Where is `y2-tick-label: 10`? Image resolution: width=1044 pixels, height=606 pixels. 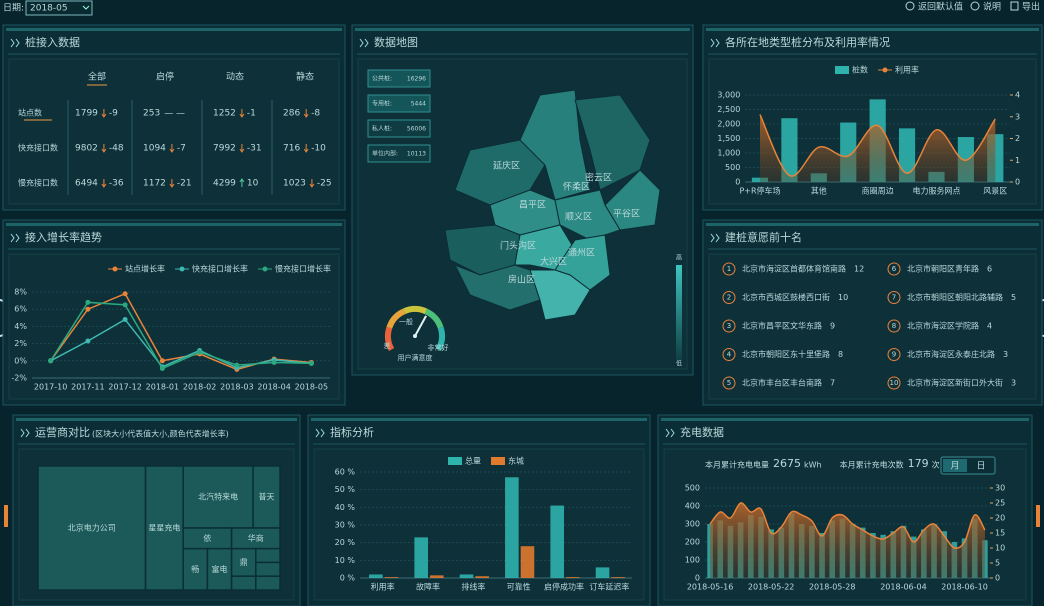
y2-tick-label: 10 is located at coordinates (1000, 548).